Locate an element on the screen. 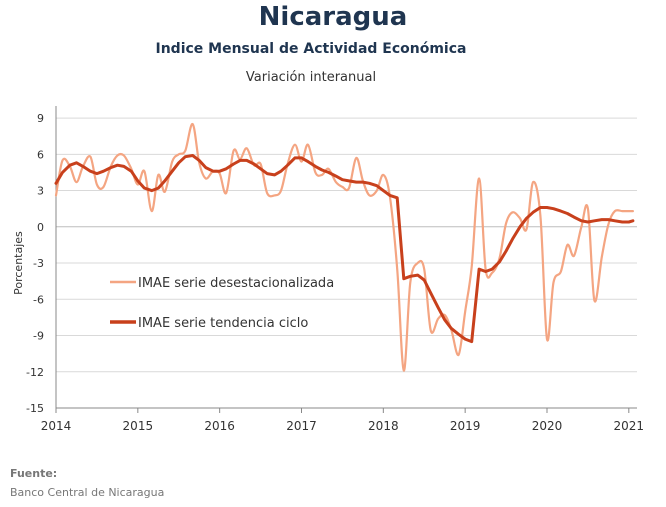 This screenshot has width=666, height=507. x-tick-label: 2016 is located at coordinates (219, 426).